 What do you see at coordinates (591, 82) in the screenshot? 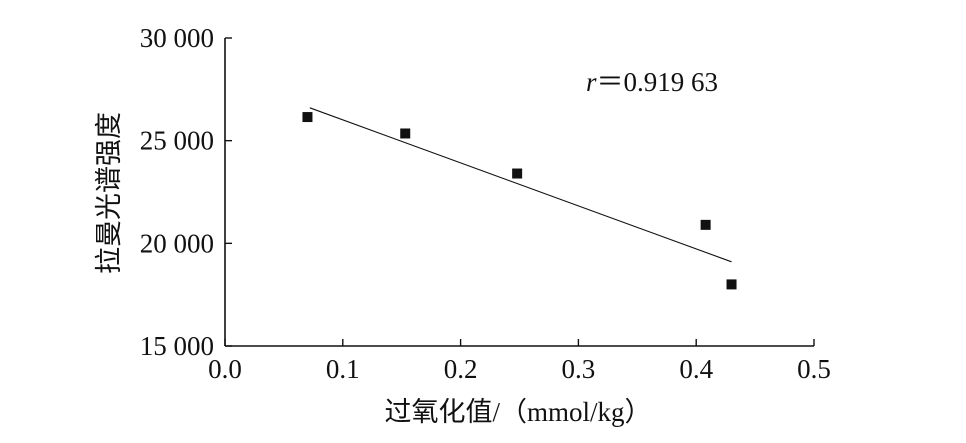
I see `r-symbol: r` at bounding box center [591, 82].